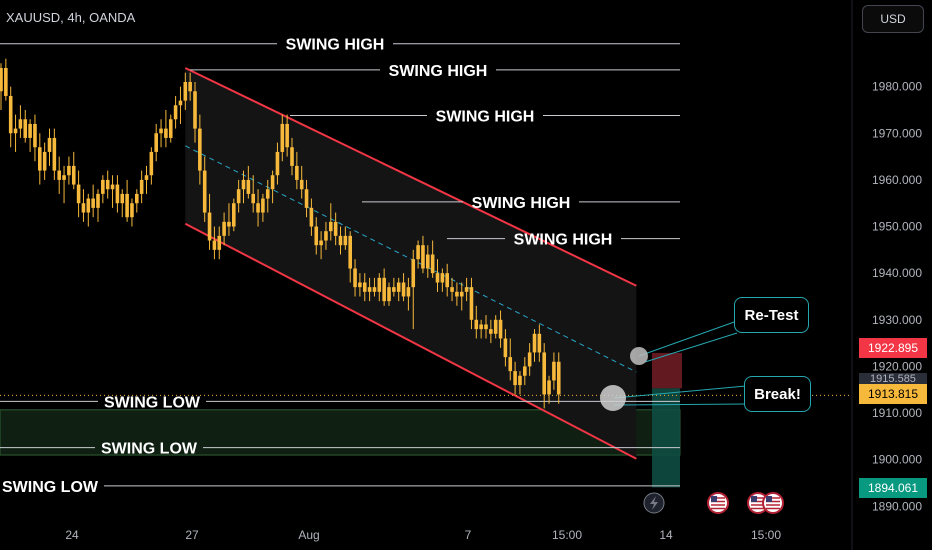  Describe the element at coordinates (680, 404) in the screenshot. I see `break-connector` at that location.